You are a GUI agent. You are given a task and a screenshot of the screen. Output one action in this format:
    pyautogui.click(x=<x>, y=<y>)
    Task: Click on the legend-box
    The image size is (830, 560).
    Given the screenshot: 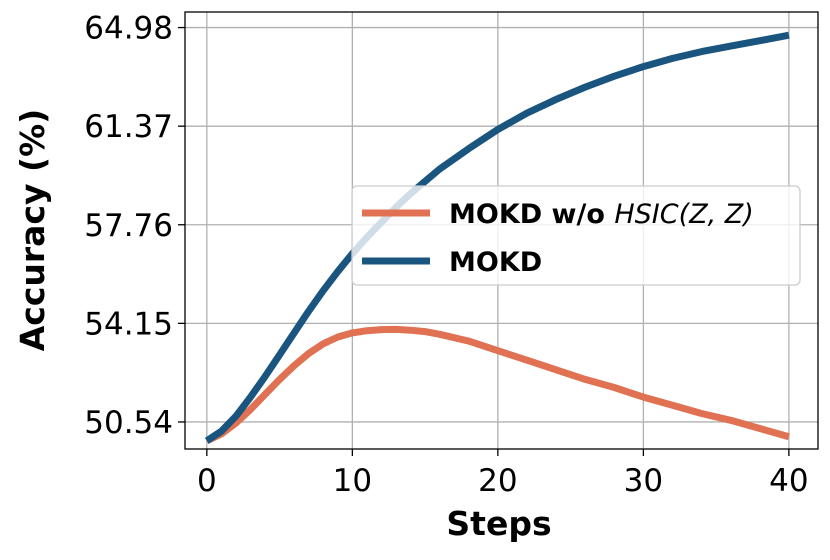 What is the action you would take?
    pyautogui.click(x=576, y=235)
    